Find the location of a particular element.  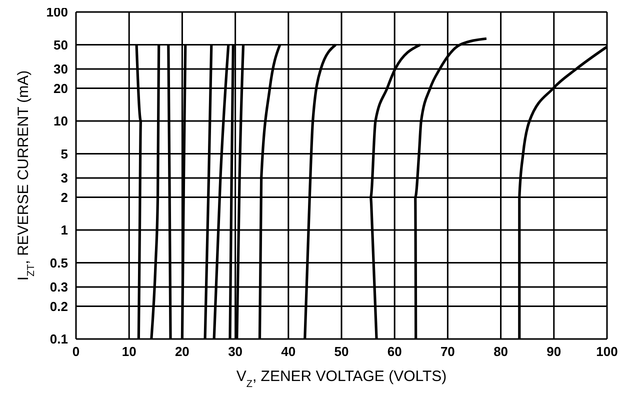

y-tick-label: 2 is located at coordinates (64, 197).